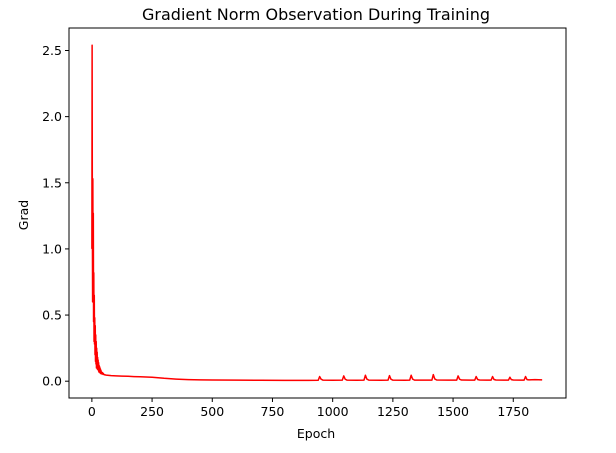  Describe the element at coordinates (152, 411) in the screenshot. I see `x-tick-label: 250` at that location.